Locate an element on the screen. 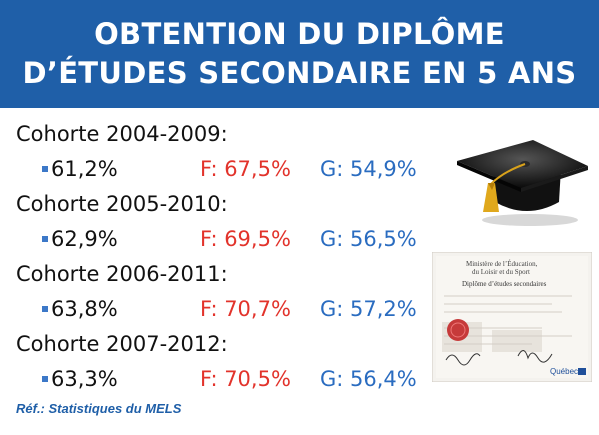  signature-right is located at coordinates (535, 356).